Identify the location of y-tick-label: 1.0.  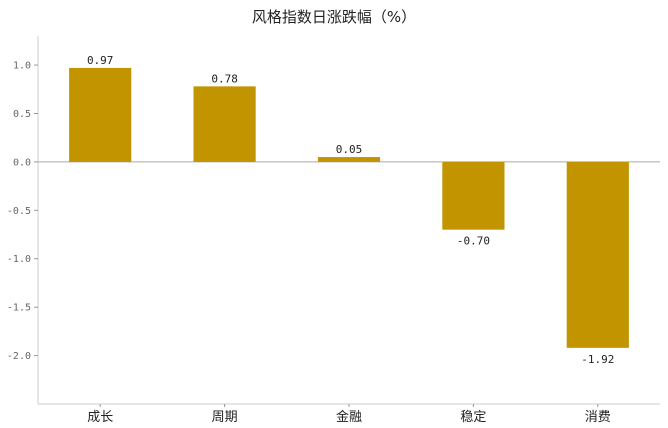
(22, 66).